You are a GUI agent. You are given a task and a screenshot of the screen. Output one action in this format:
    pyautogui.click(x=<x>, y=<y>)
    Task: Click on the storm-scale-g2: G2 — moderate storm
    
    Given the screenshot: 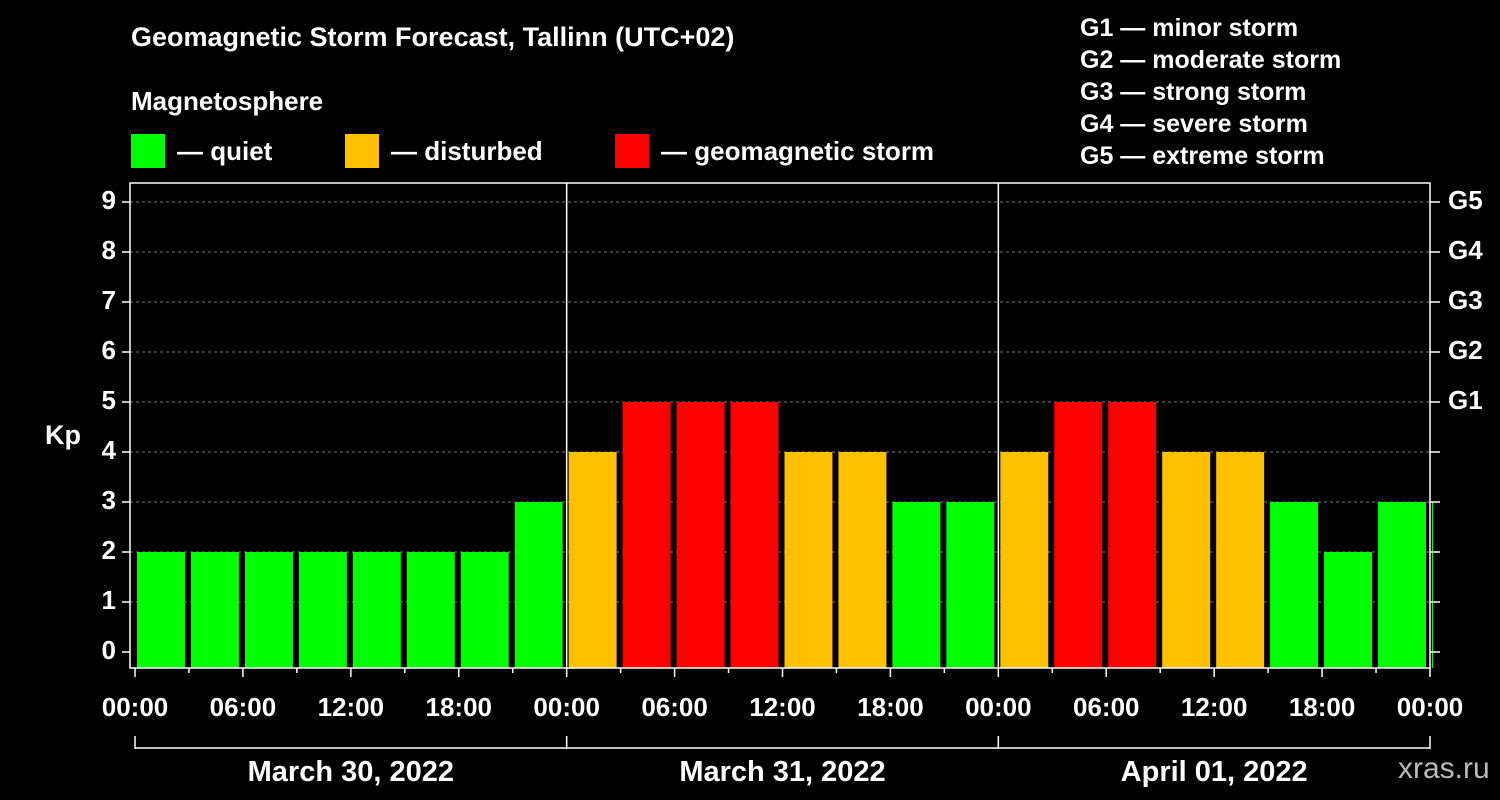 What is the action you would take?
    pyautogui.click(x=1211, y=60)
    